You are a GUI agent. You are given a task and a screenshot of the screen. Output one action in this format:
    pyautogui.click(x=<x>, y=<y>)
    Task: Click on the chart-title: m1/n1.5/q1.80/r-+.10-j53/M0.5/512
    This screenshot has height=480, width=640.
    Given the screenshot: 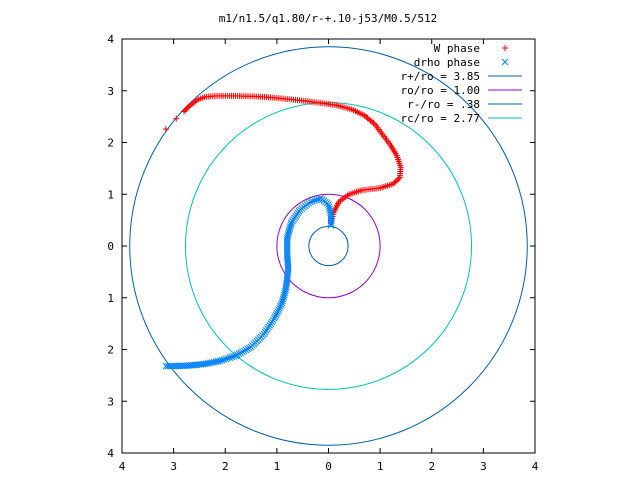 What is the action you would take?
    pyautogui.click(x=328, y=18)
    